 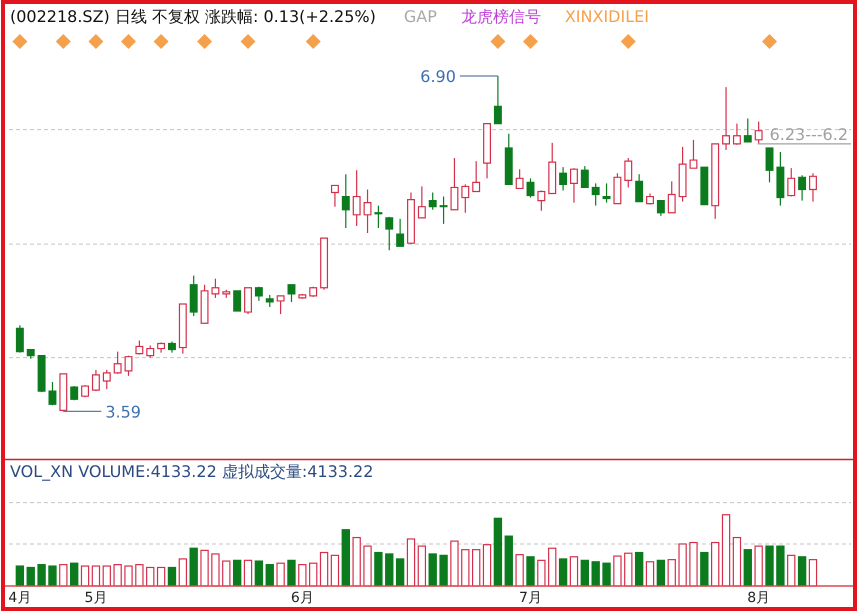 What do you see at coordinates (530, 598) in the screenshot?
I see `x-tick-label: 7月` at bounding box center [530, 598].